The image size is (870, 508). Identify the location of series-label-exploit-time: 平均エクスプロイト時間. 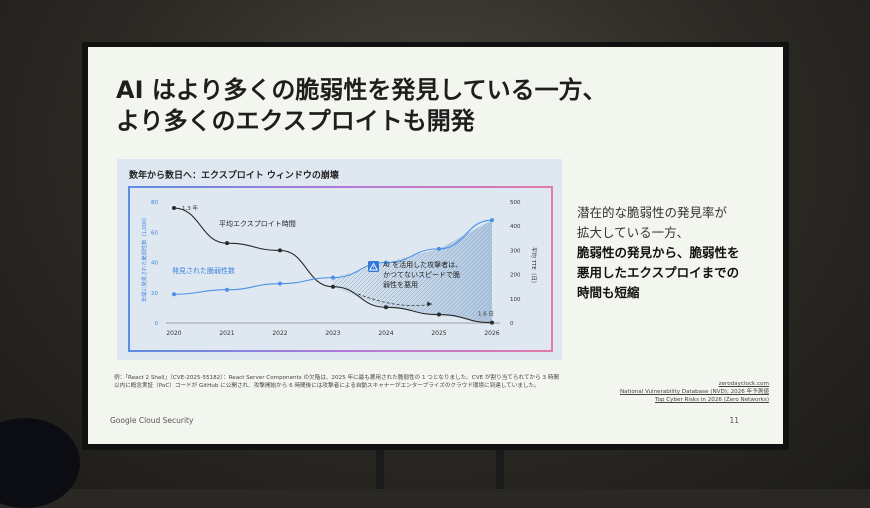
(257, 223).